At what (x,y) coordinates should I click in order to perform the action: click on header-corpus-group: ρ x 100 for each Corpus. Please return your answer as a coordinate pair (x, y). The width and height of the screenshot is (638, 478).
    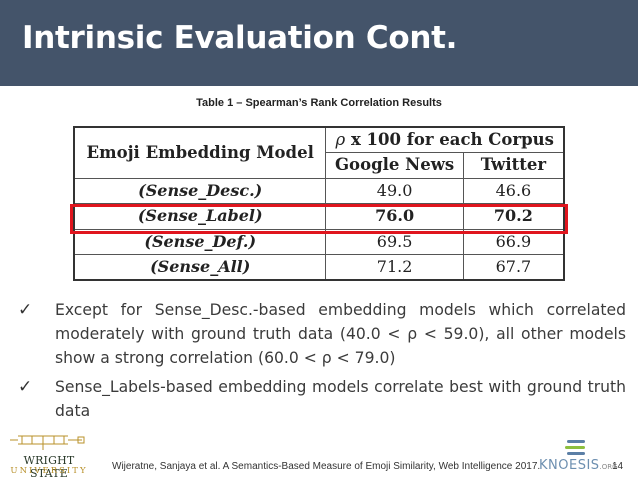
    Looking at the image, I should click on (445, 139).